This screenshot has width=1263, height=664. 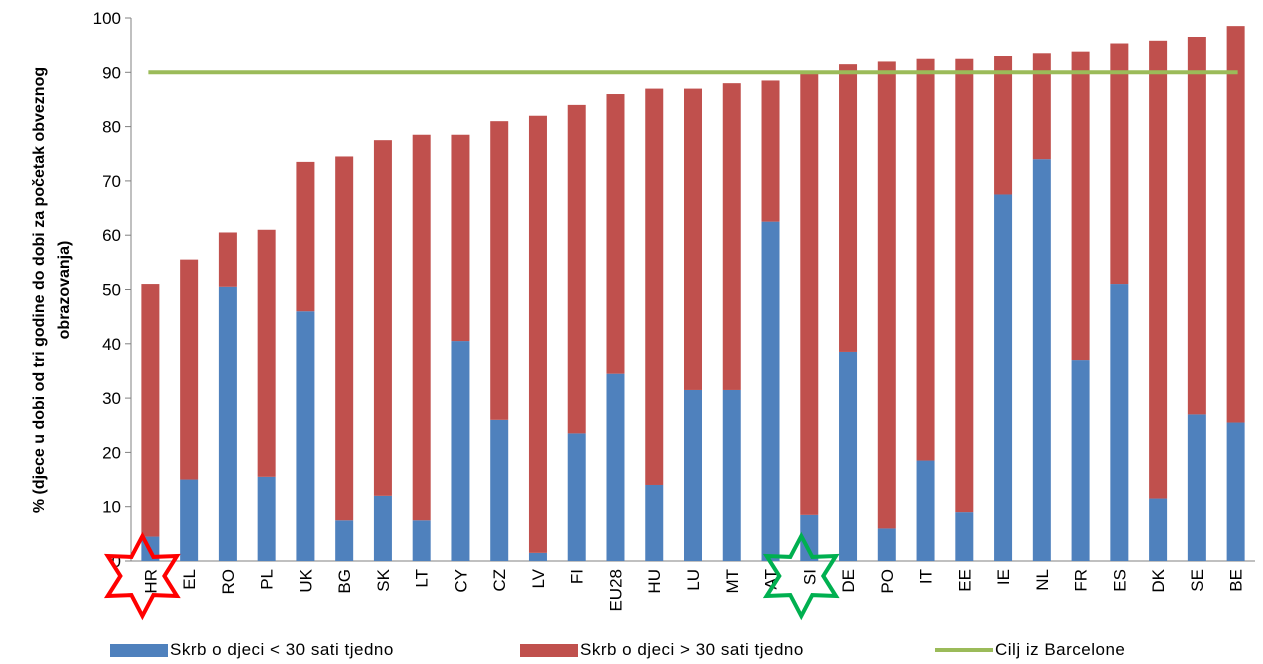 I want to click on bar-segment-over-30-eu28, so click(x=615, y=234).